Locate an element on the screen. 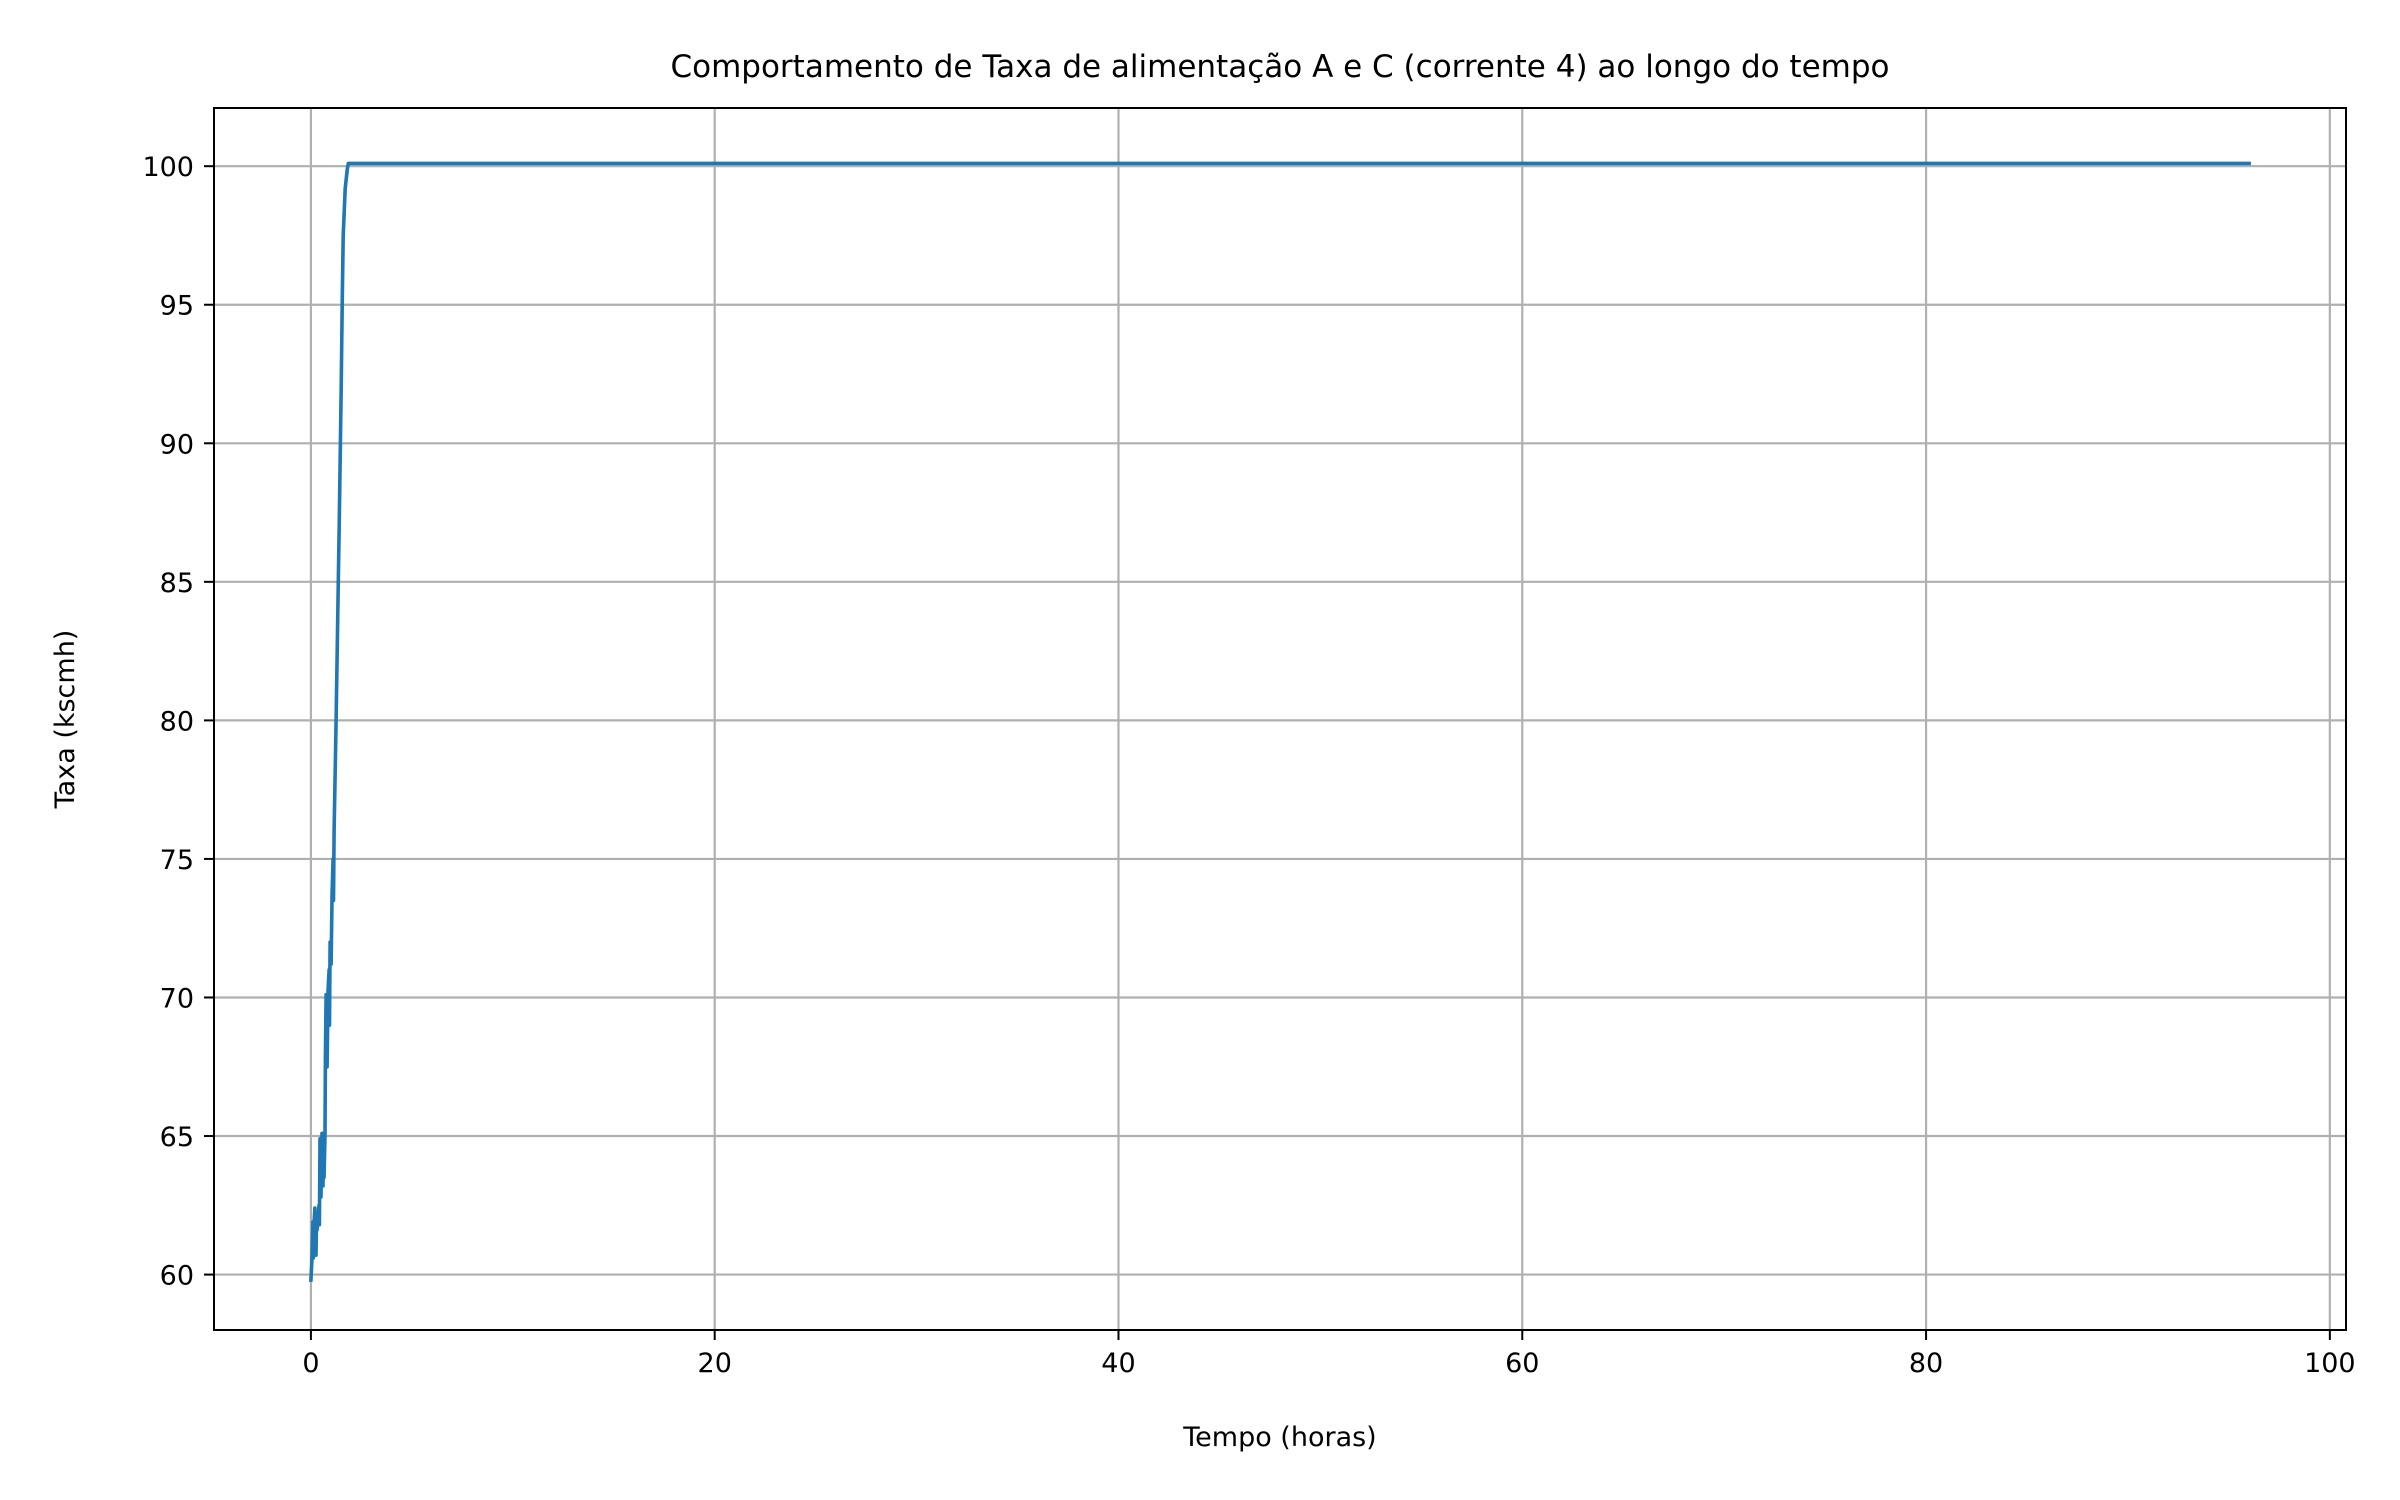 The width and height of the screenshot is (2400, 1500). y-tick-label: 100 is located at coordinates (168, 167).